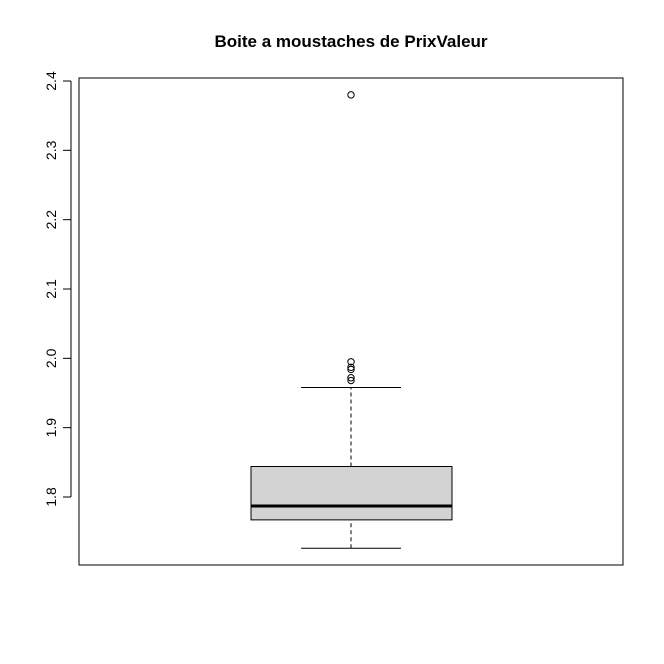 The width and height of the screenshot is (664, 664). What do you see at coordinates (351, 493) in the screenshot?
I see `iqr-box` at bounding box center [351, 493].